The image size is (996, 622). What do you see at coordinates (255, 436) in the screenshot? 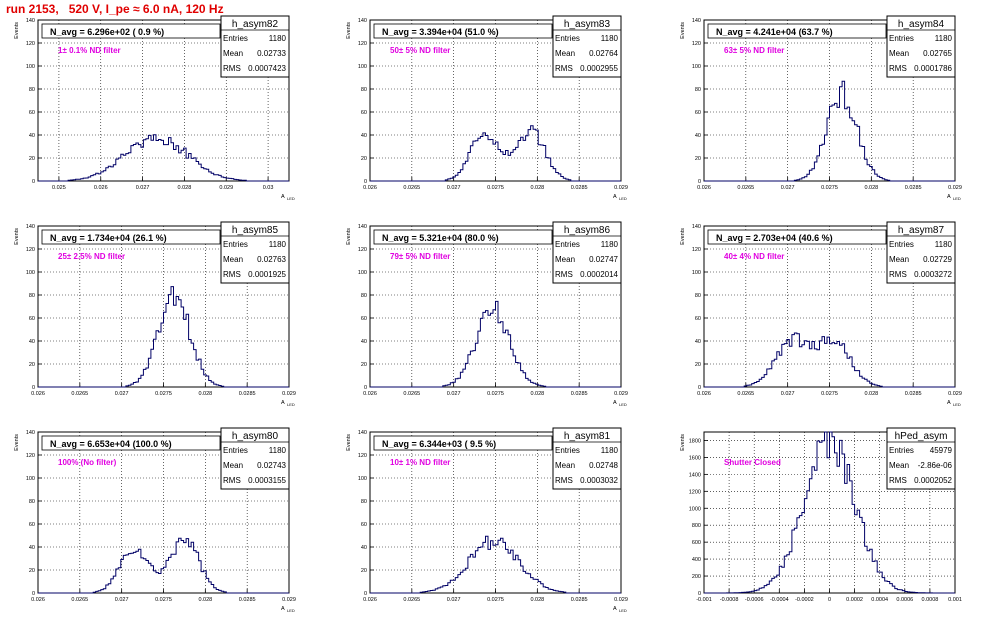
I see `stats-title: h_asym80` at bounding box center [255, 436].